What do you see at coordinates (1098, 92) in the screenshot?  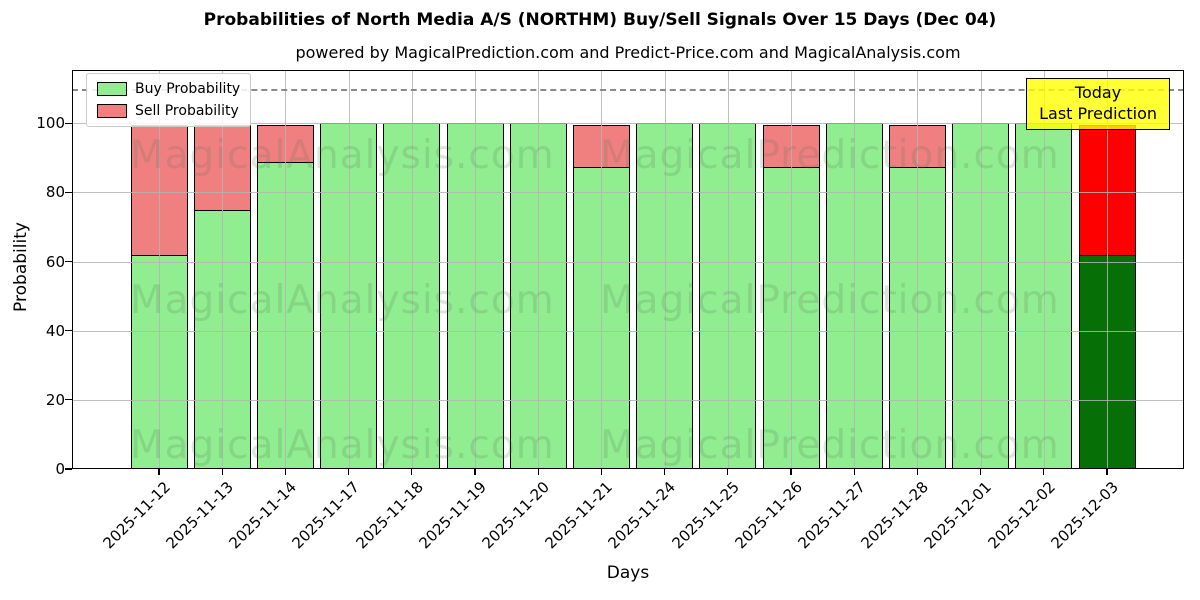 I see `today-annotation-line1: Today` at bounding box center [1098, 92].